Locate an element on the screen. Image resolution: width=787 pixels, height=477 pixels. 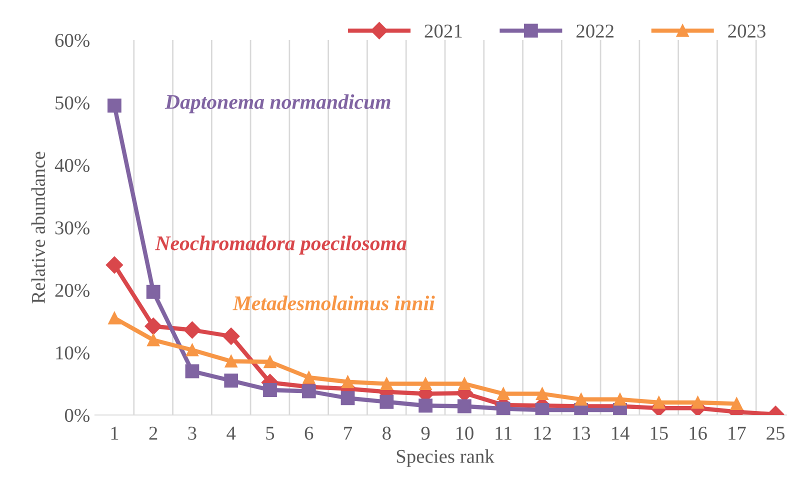
y-tick-label: 40% is located at coordinates (72, 165).